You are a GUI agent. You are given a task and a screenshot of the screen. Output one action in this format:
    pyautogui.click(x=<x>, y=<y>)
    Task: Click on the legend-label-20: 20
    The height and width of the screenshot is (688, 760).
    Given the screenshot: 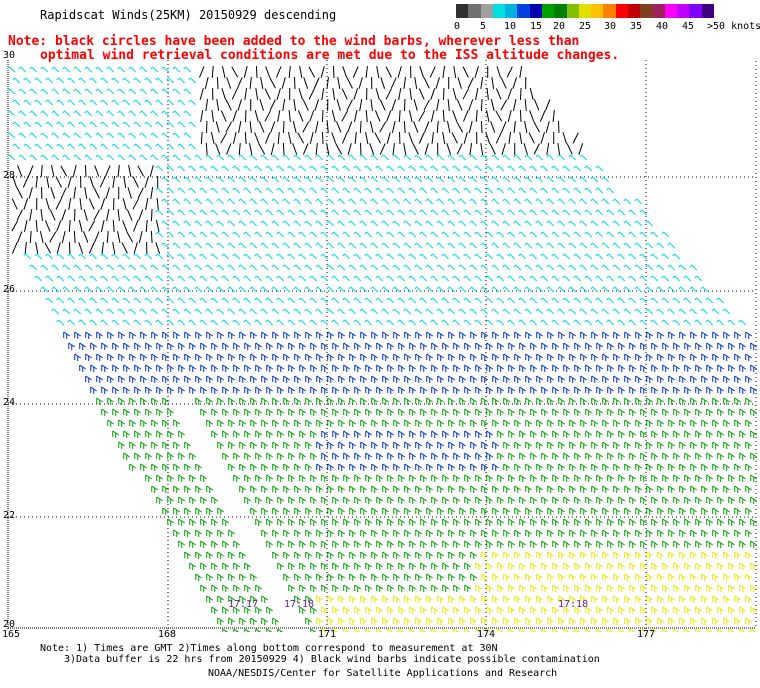 What is the action you would take?
    pyautogui.click(x=559, y=26)
    